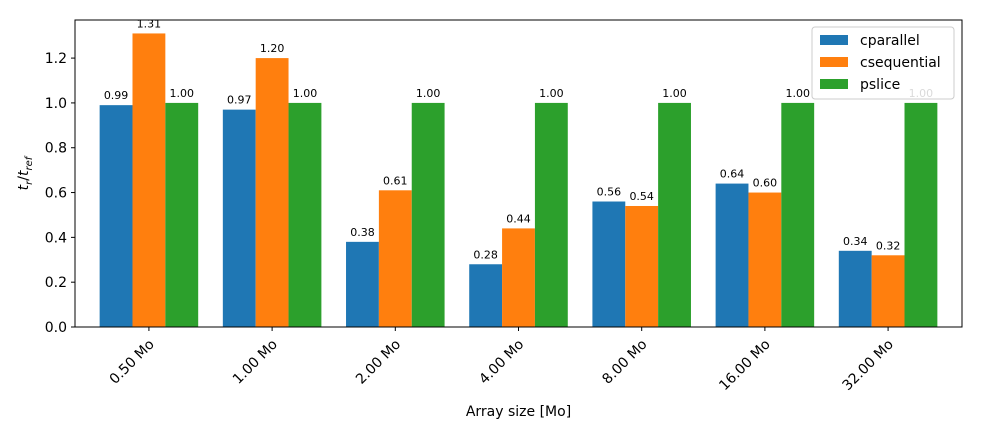 Image resolution: width=981 pixels, height=436 pixels. Describe the element at coordinates (56, 104) in the screenshot. I see `y-tick-label-5: 1.0` at that location.